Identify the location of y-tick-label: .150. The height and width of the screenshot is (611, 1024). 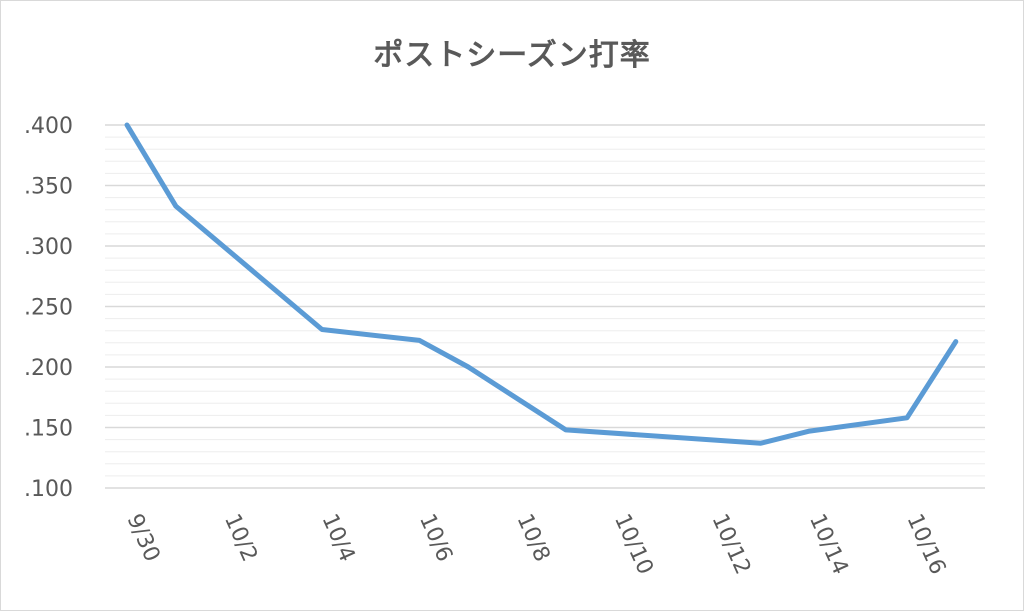
(48, 429).